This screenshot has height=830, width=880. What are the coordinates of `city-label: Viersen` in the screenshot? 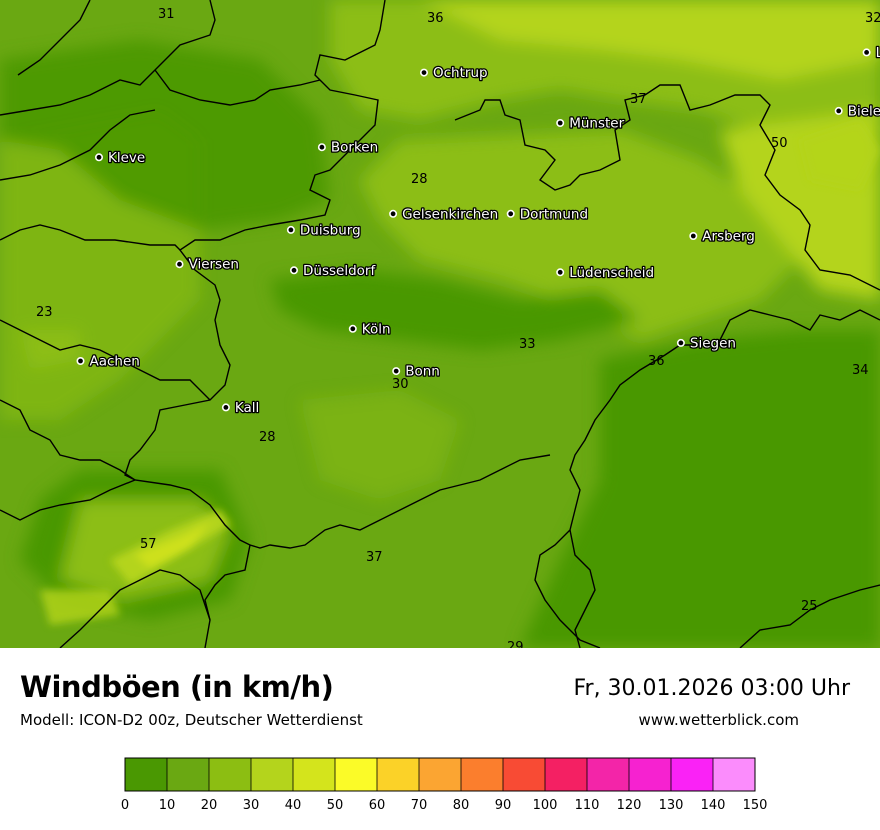 It's located at (214, 265).